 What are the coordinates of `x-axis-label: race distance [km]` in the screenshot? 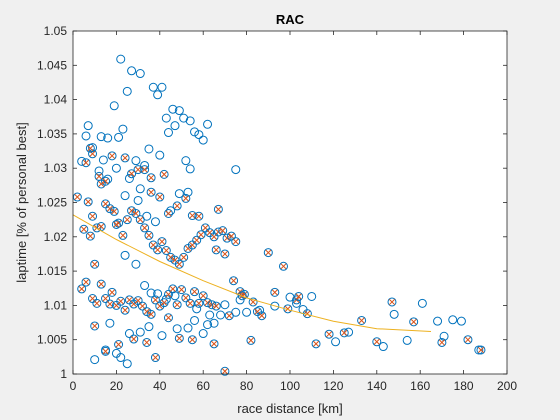 It's located at (290, 408).